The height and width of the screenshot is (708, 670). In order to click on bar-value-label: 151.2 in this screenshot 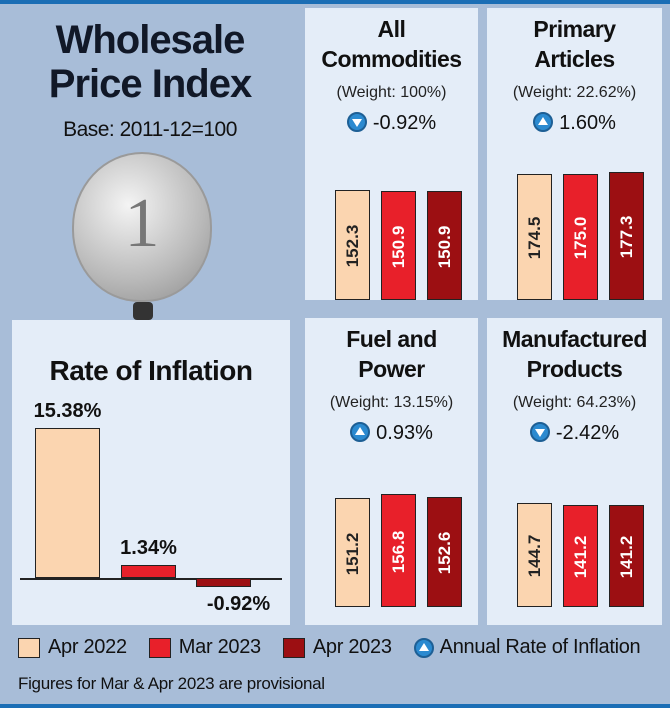, I will do `click(352, 553)`.